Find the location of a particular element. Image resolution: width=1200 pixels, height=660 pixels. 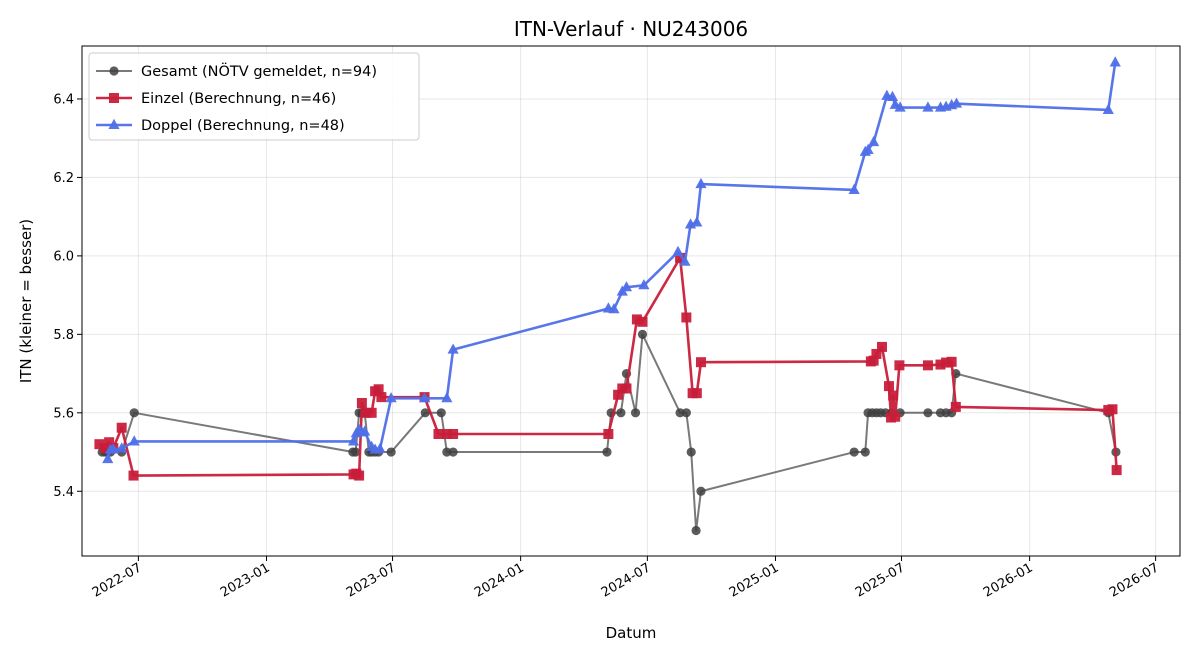

y-tick-label: 5.8 is located at coordinates (63, 335).